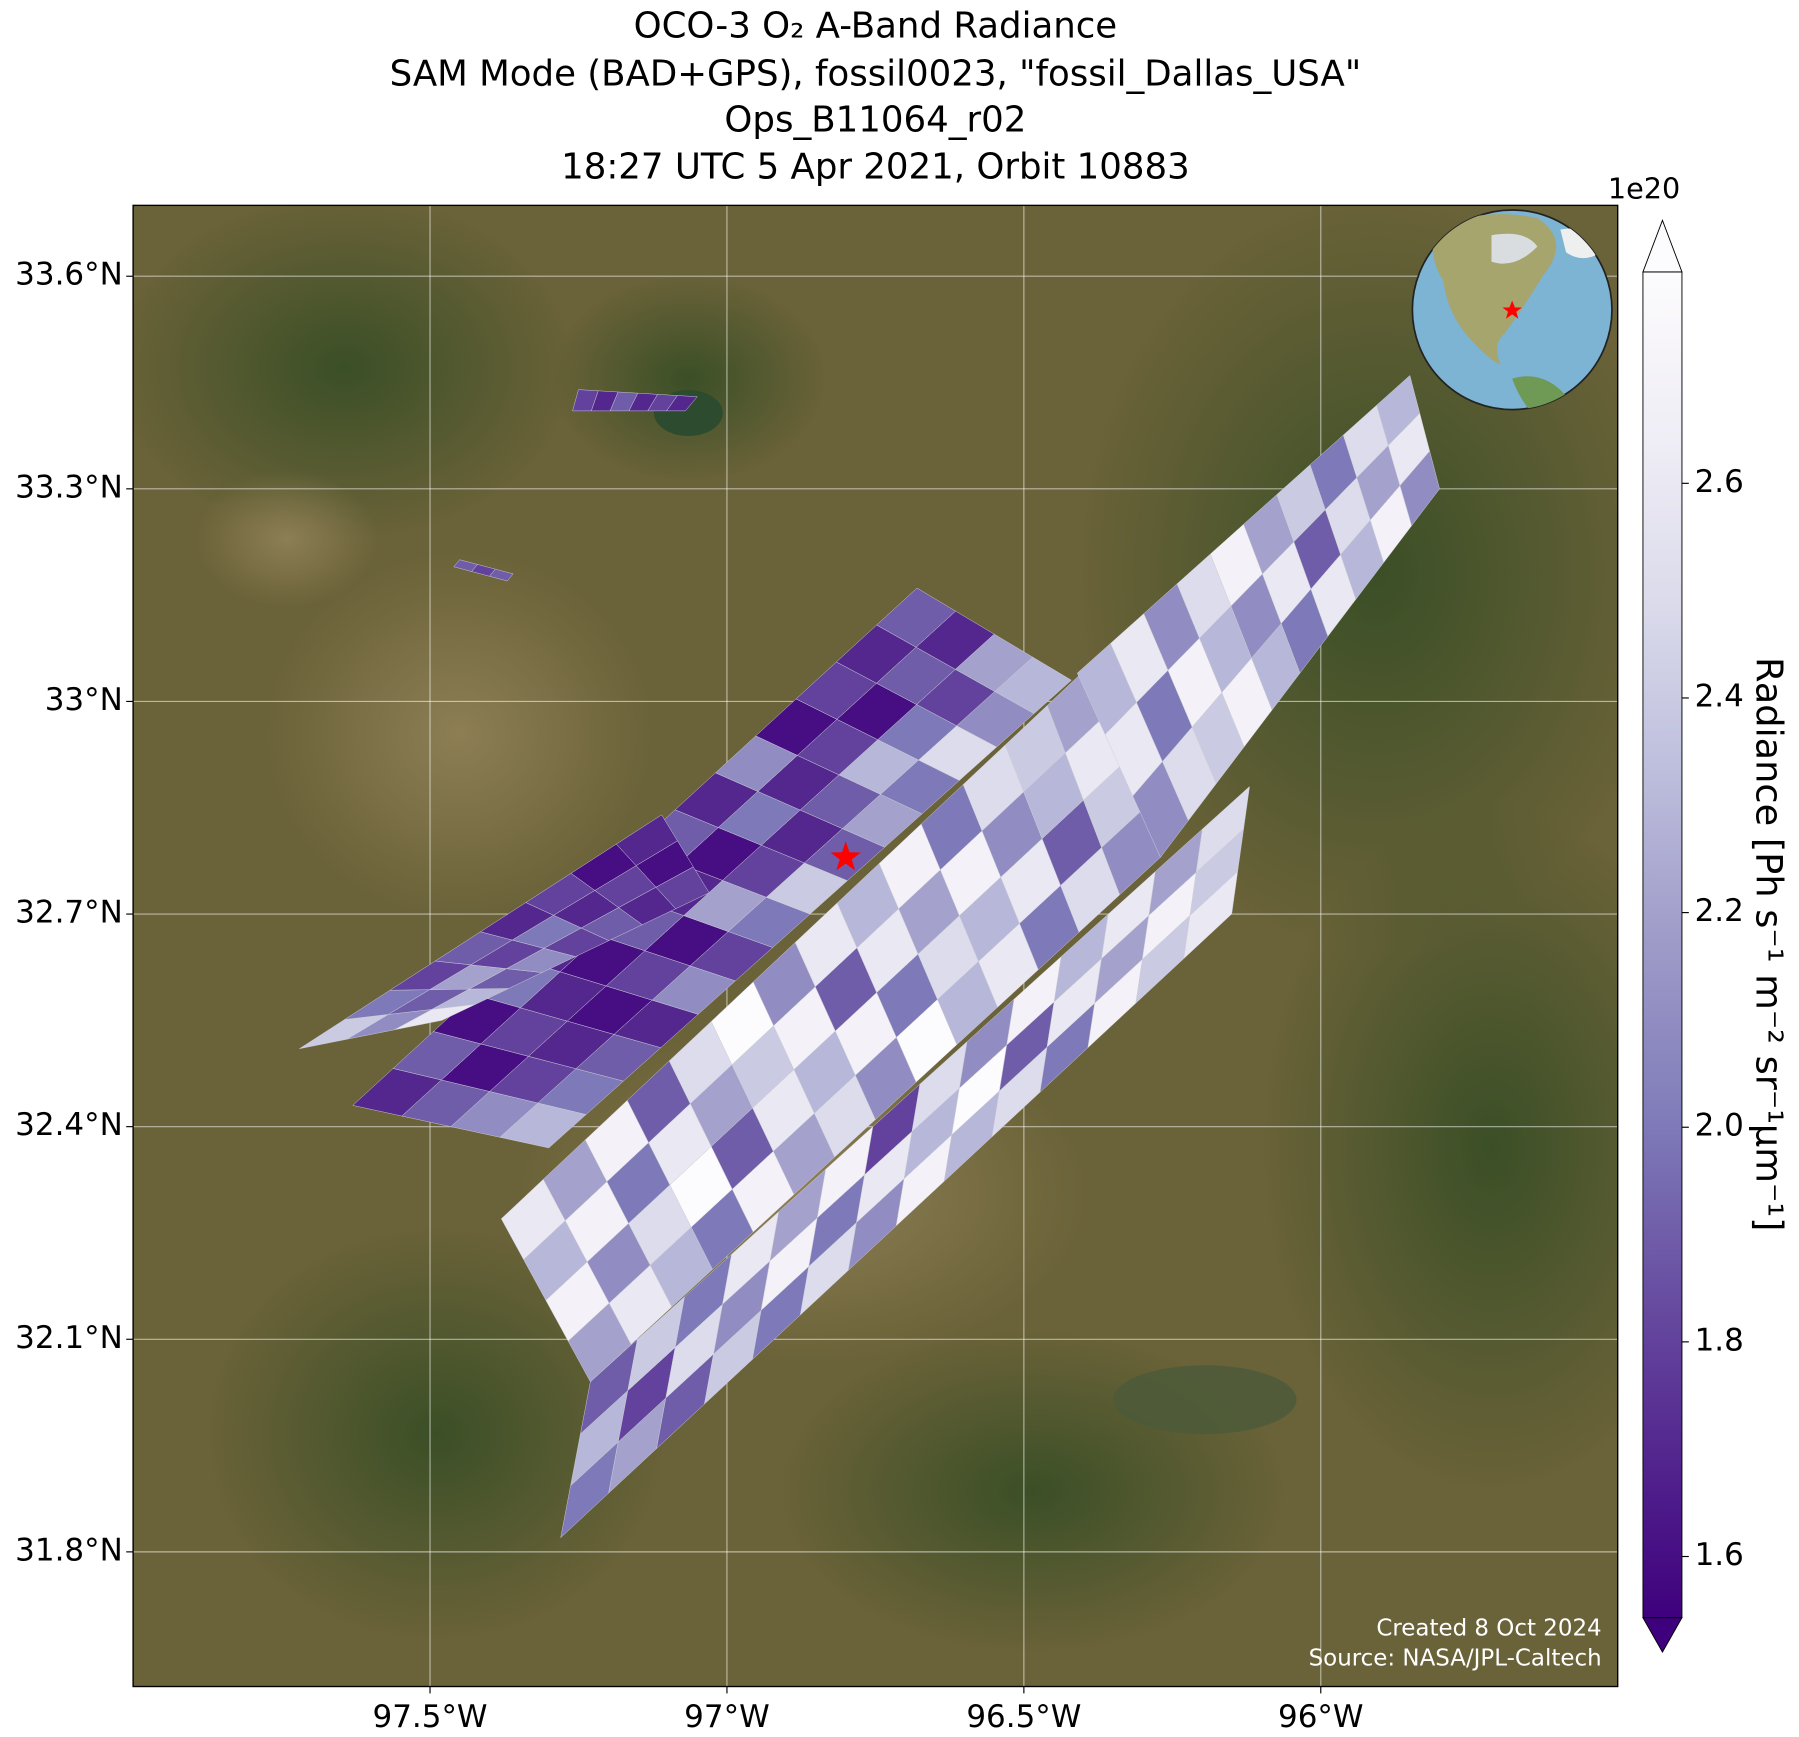 This screenshot has width=1799, height=1737. What do you see at coordinates (1719, 1126) in the screenshot?
I see `colorbar-tick-label: 2.0` at bounding box center [1719, 1126].